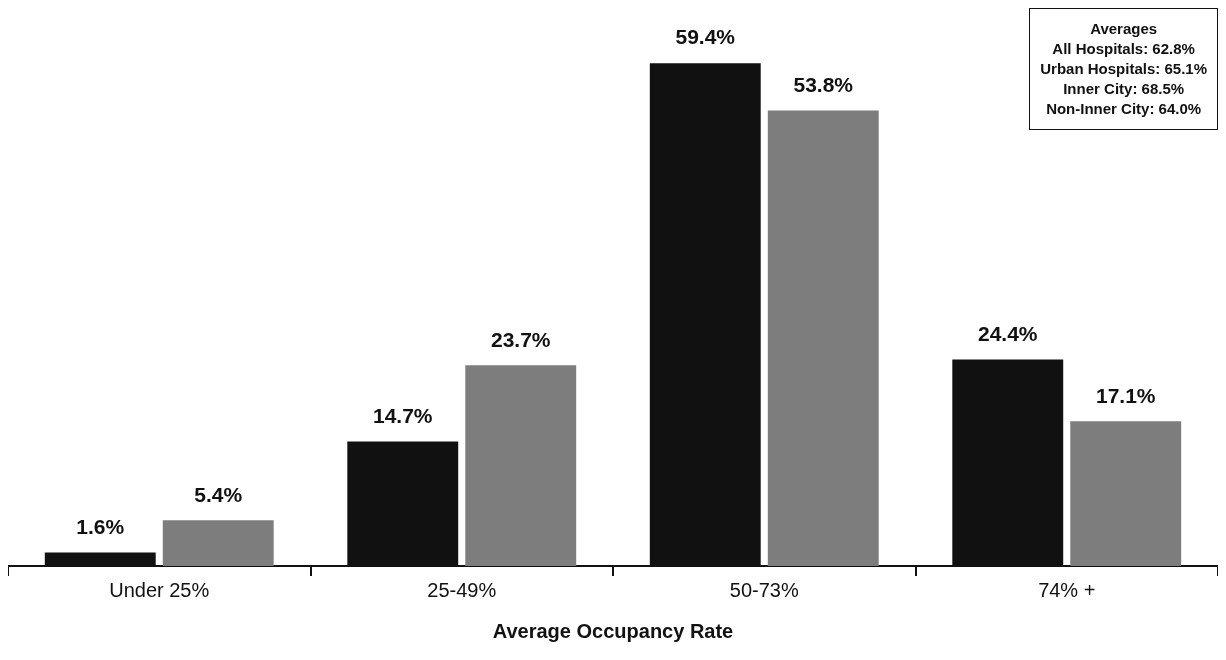 This screenshot has height=660, width=1226. Describe the element at coordinates (1124, 89) in the screenshot. I see `annotation: Inner City: 68.5%` at that location.